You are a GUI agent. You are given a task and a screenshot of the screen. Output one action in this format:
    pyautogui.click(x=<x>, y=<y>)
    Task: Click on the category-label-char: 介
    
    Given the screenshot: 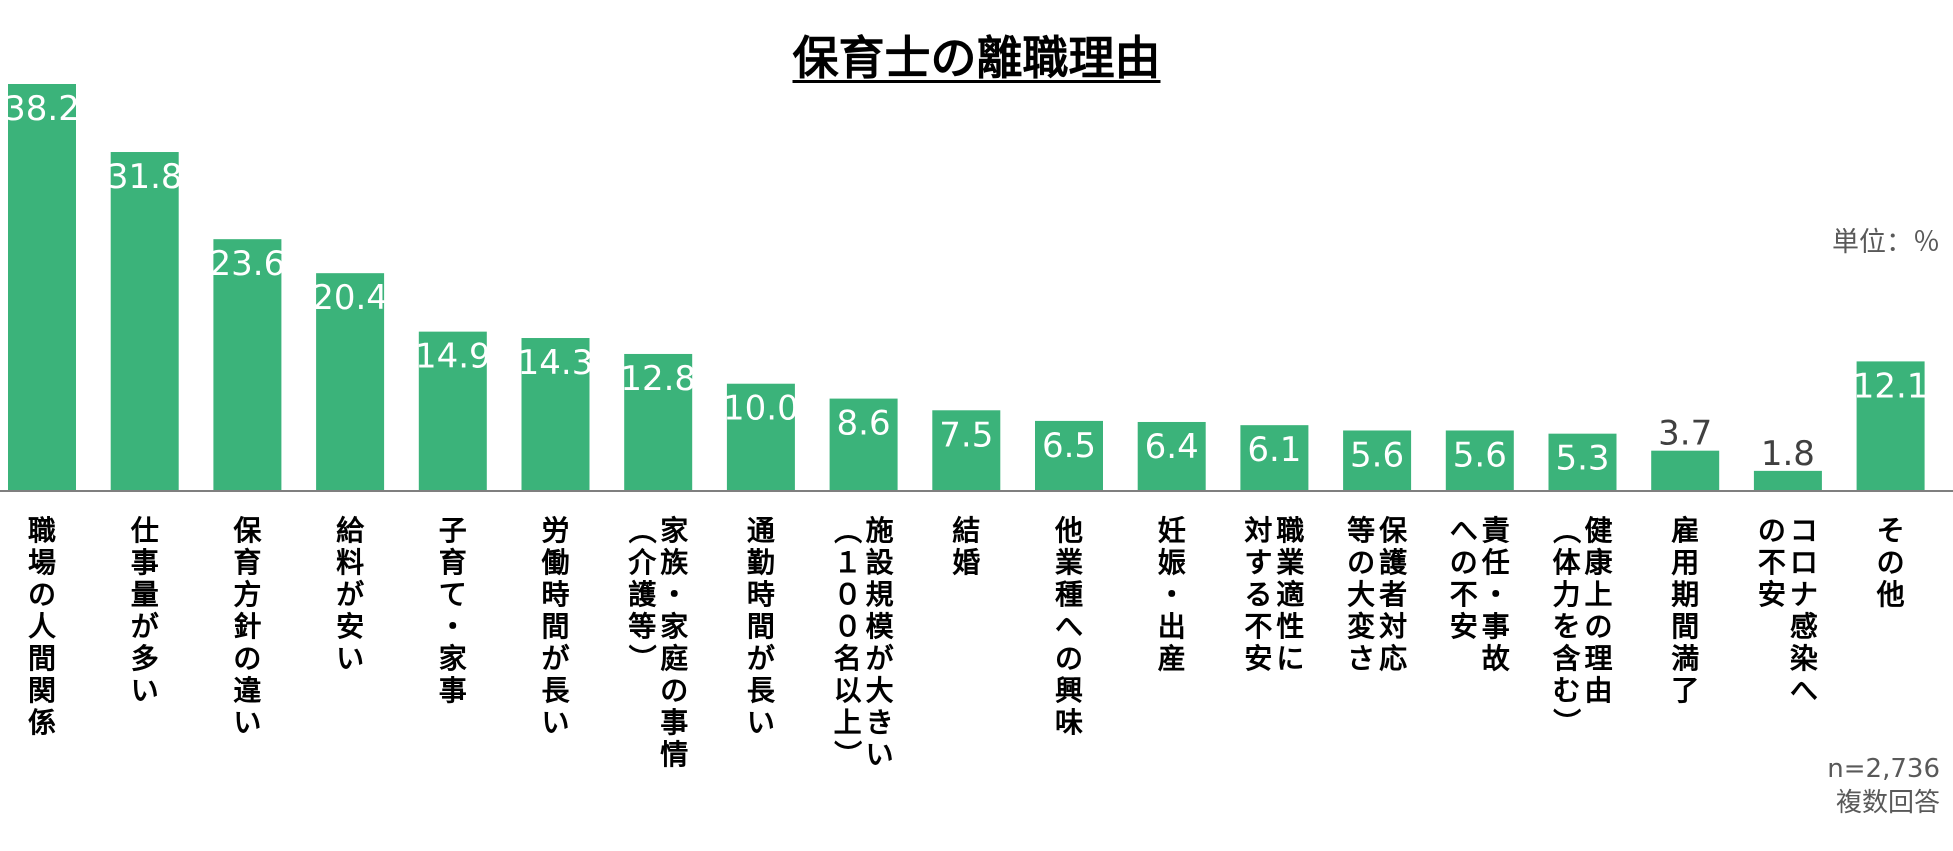 What is the action you would take?
    pyautogui.click(x=642, y=562)
    